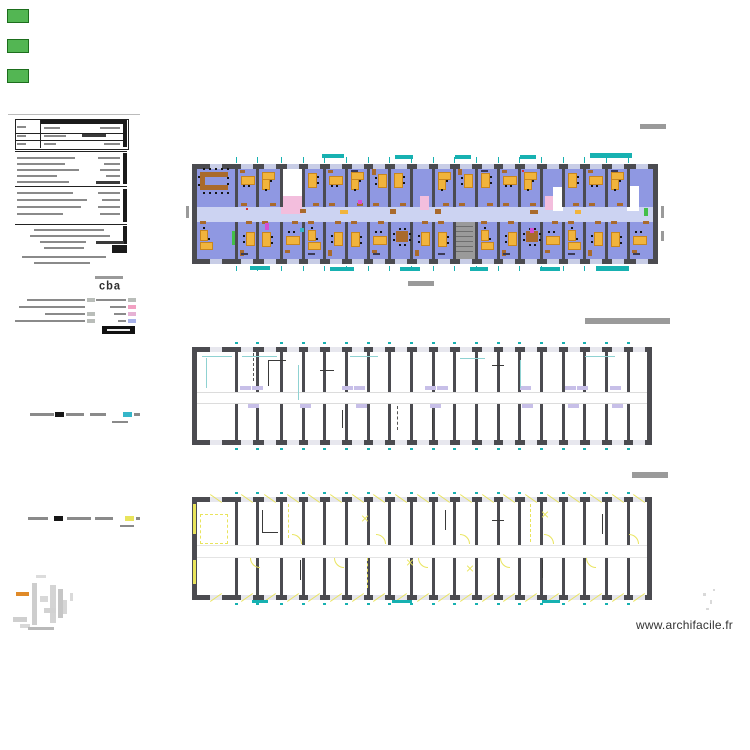  What do you see at coordinates (127, 526) in the screenshot?
I see `legend-line-sublabel` at bounding box center [127, 526].